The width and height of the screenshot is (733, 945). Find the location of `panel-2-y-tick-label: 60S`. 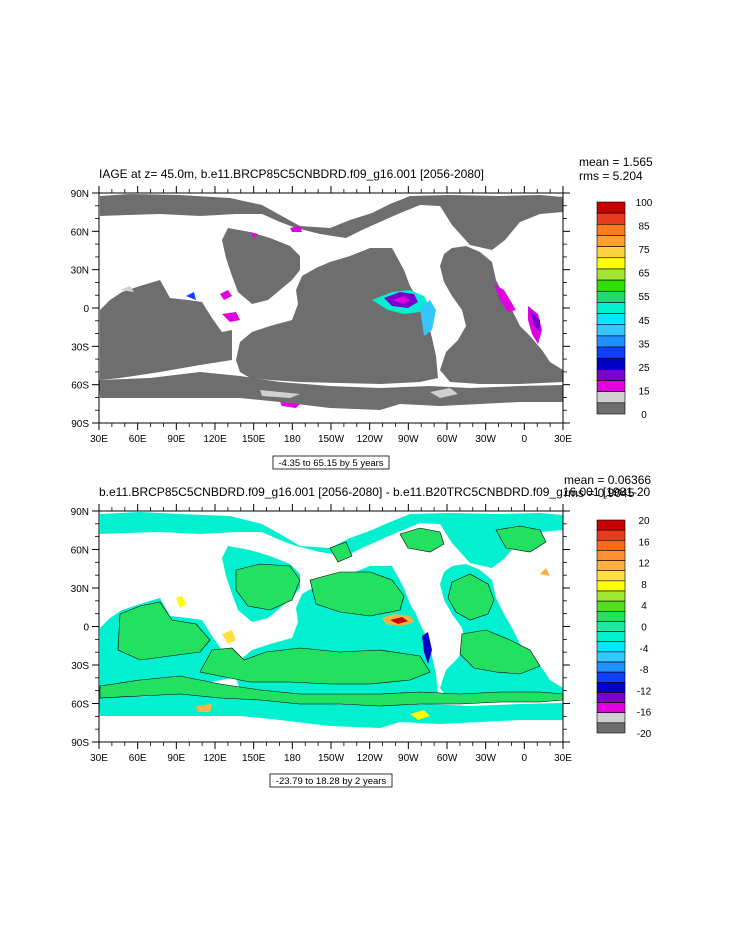

panel-2-y-tick-label: 60S is located at coordinates (80, 705).